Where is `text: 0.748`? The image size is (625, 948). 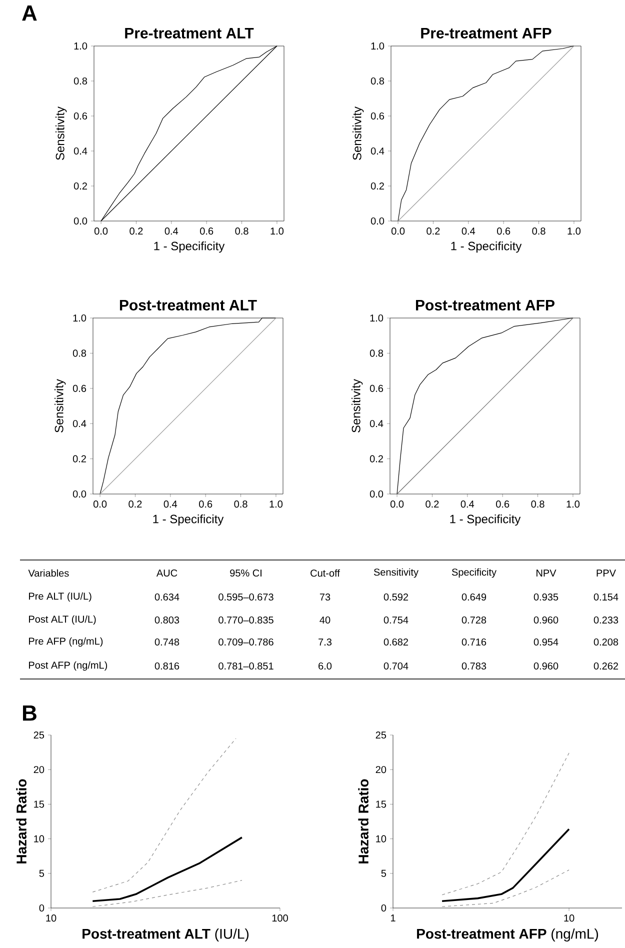 text: 0.748 is located at coordinates (167, 642).